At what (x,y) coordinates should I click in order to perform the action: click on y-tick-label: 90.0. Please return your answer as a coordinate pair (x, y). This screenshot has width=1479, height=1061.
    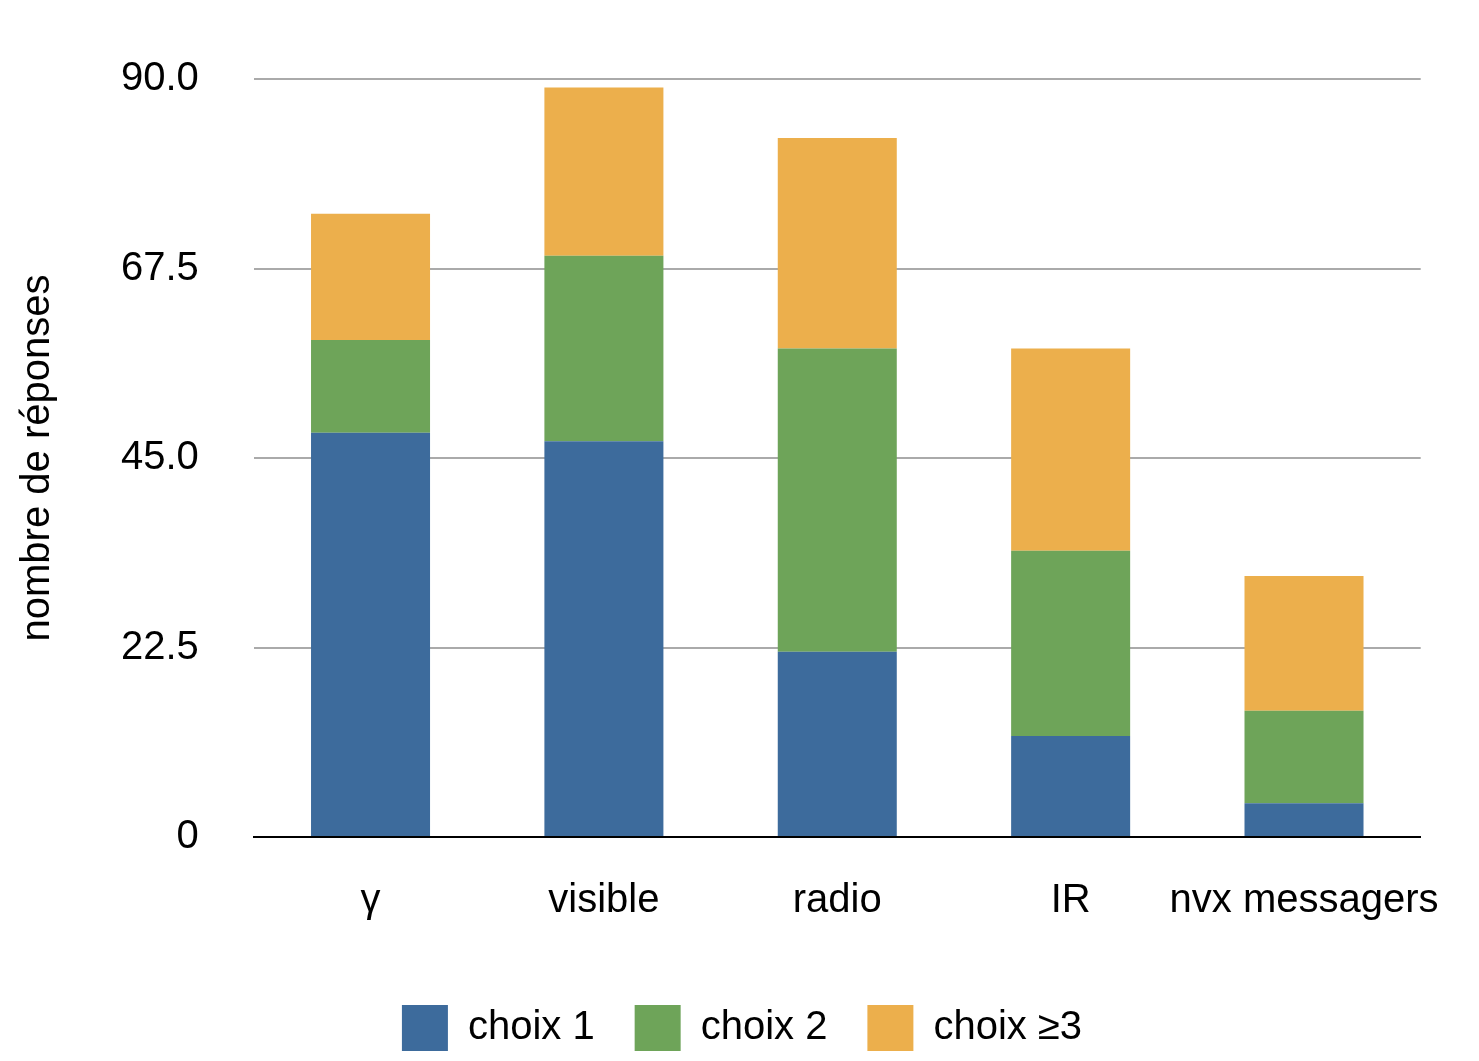
    Looking at the image, I should click on (159, 76).